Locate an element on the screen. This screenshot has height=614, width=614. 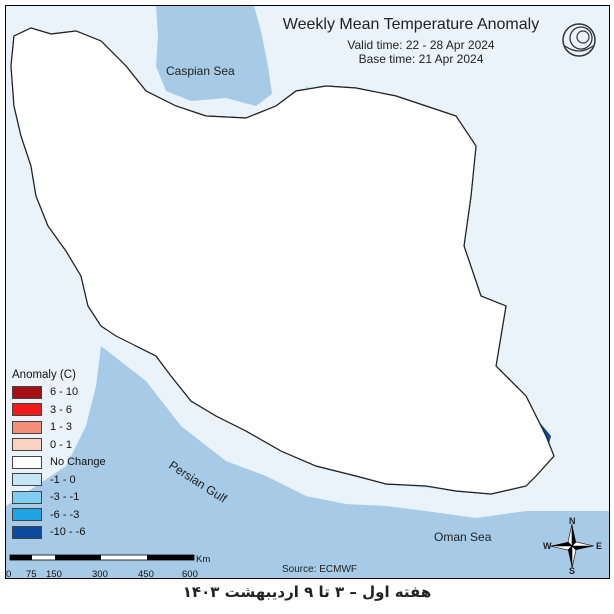
legend-label: 1 - 3 is located at coordinates (61, 427).